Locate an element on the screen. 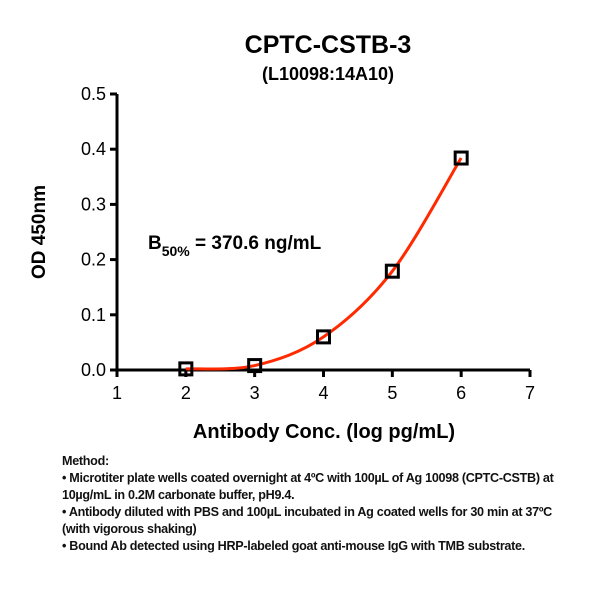 The image size is (600, 598). y-tick-label: 0.2 is located at coordinates (93, 260).